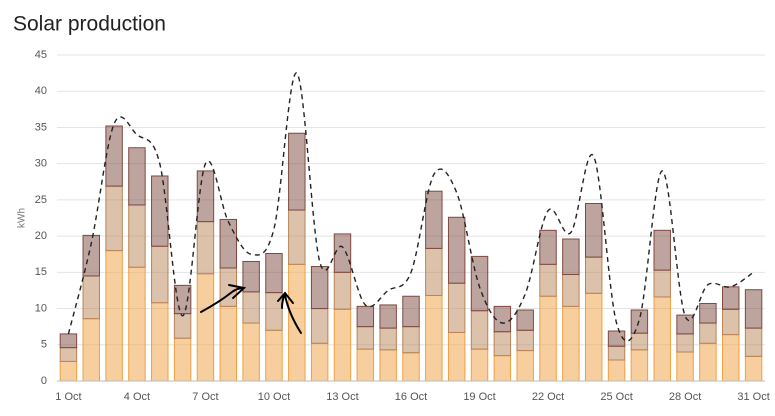 The image size is (775, 416). I want to click on chart-title: Solar production, so click(89, 24).